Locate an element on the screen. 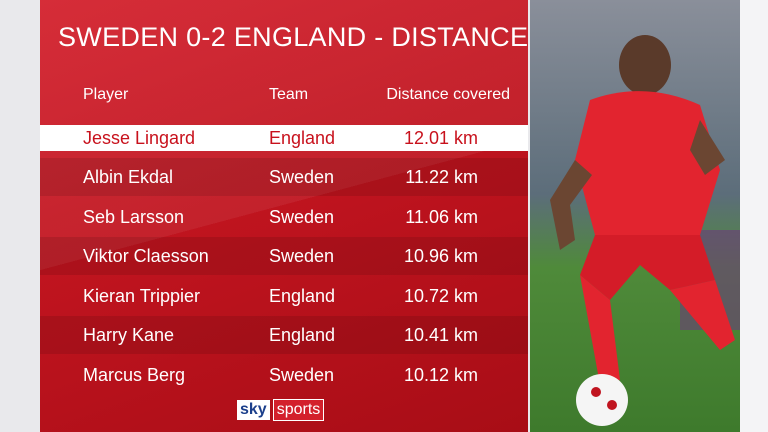  table-row: Kieran Trippier England 10.72 km is located at coordinates (284, 296).